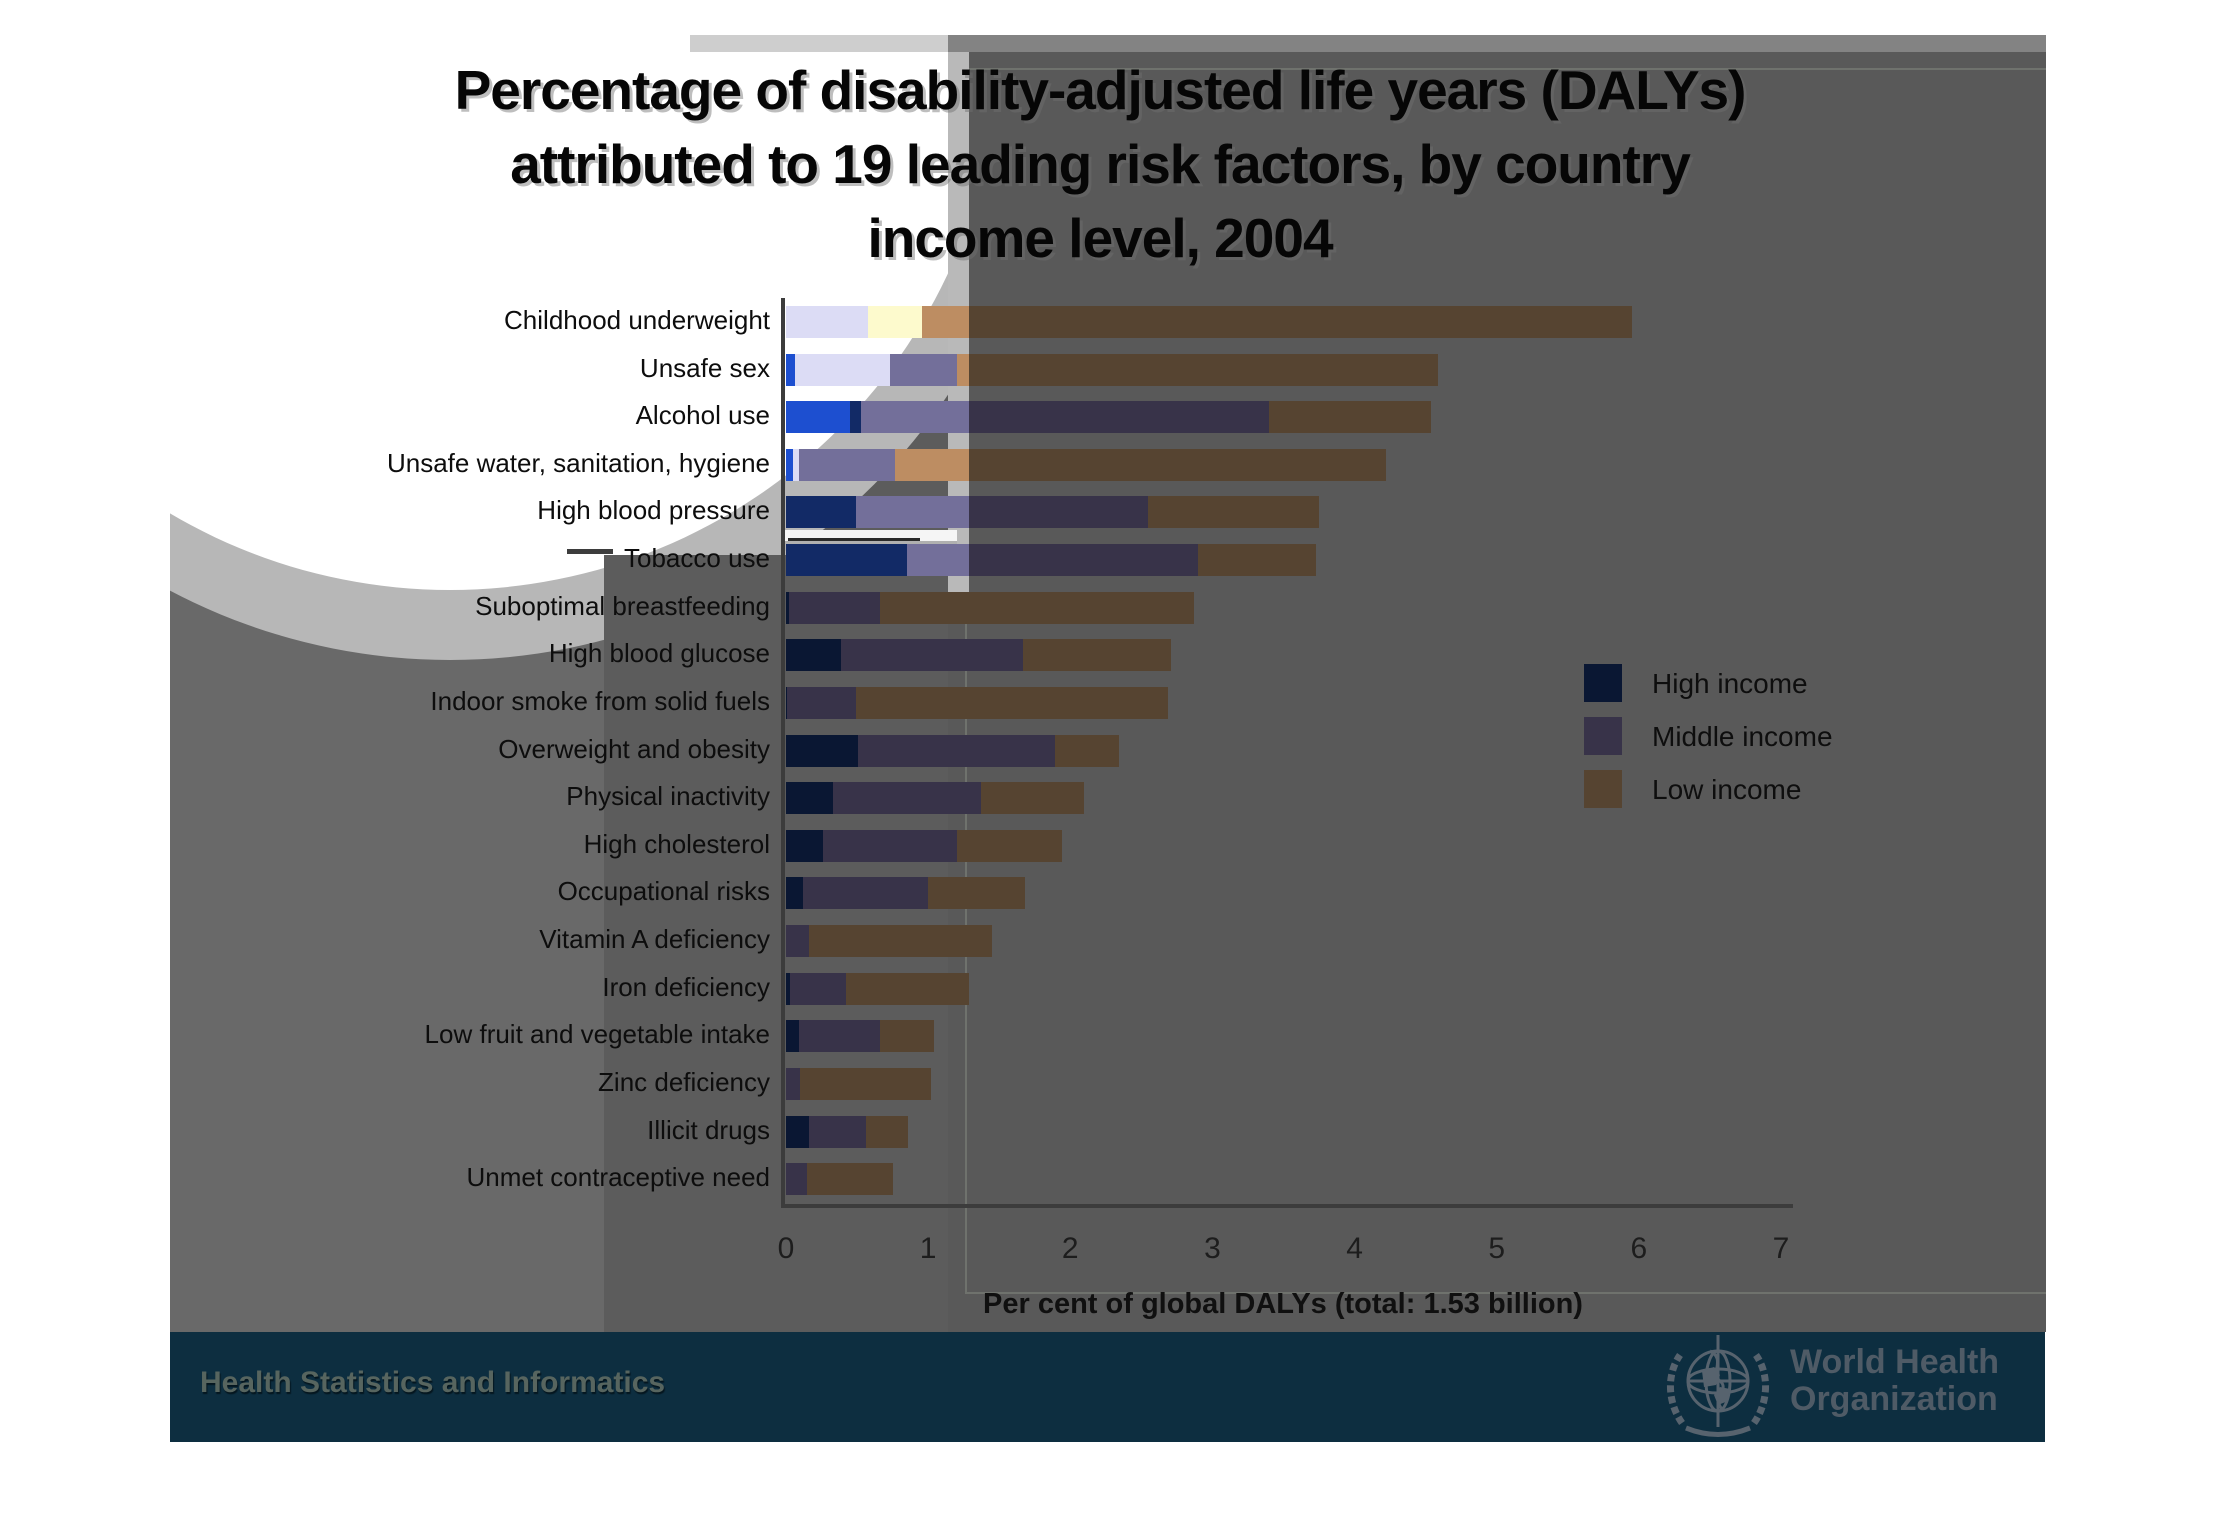  Describe the element at coordinates (1895, 1362) in the screenshot. I see `who-logo-line1: World Health` at that location.